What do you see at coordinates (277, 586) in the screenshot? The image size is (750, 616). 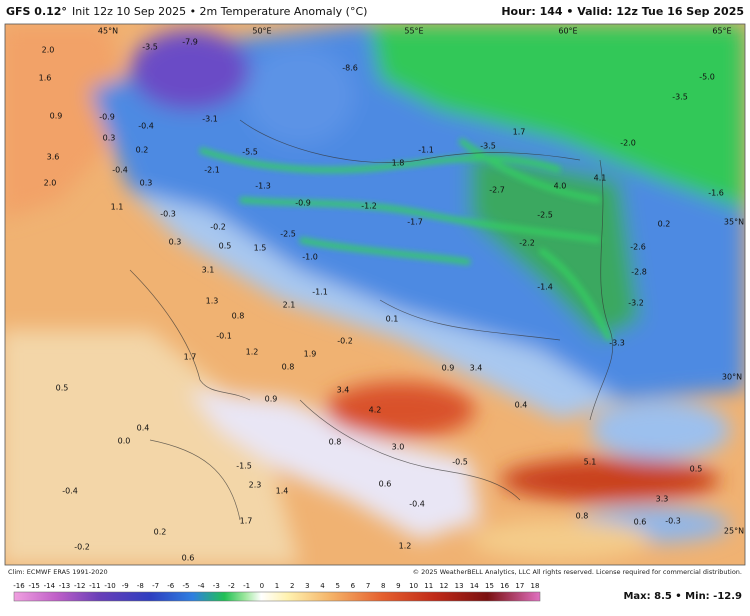 I see `colorbar-tick: 1` at bounding box center [277, 586].